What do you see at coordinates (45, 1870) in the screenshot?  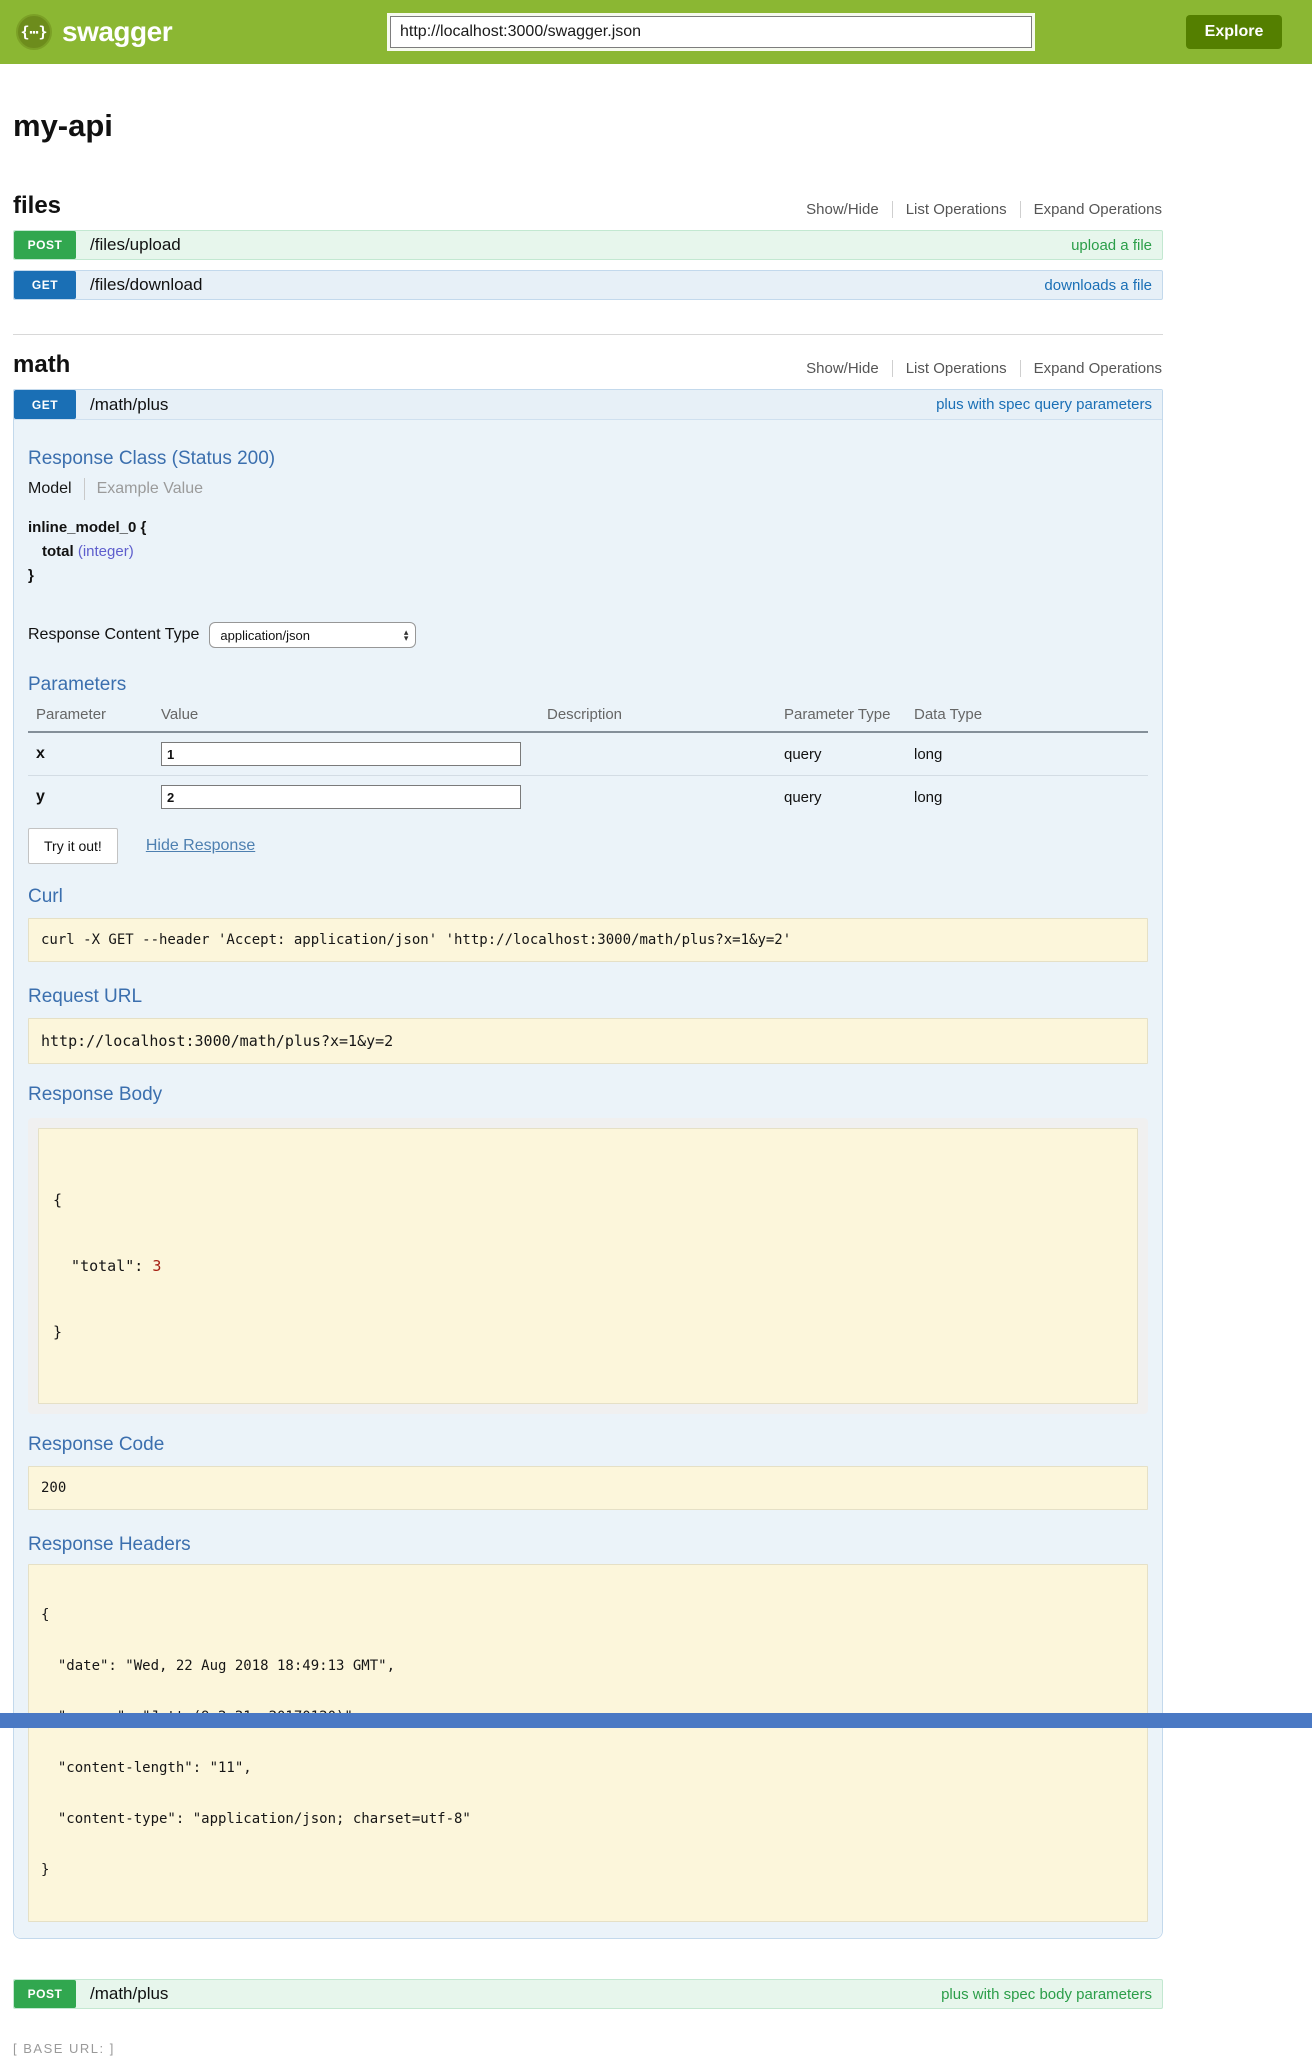 I see `response-header-line: }` at bounding box center [45, 1870].